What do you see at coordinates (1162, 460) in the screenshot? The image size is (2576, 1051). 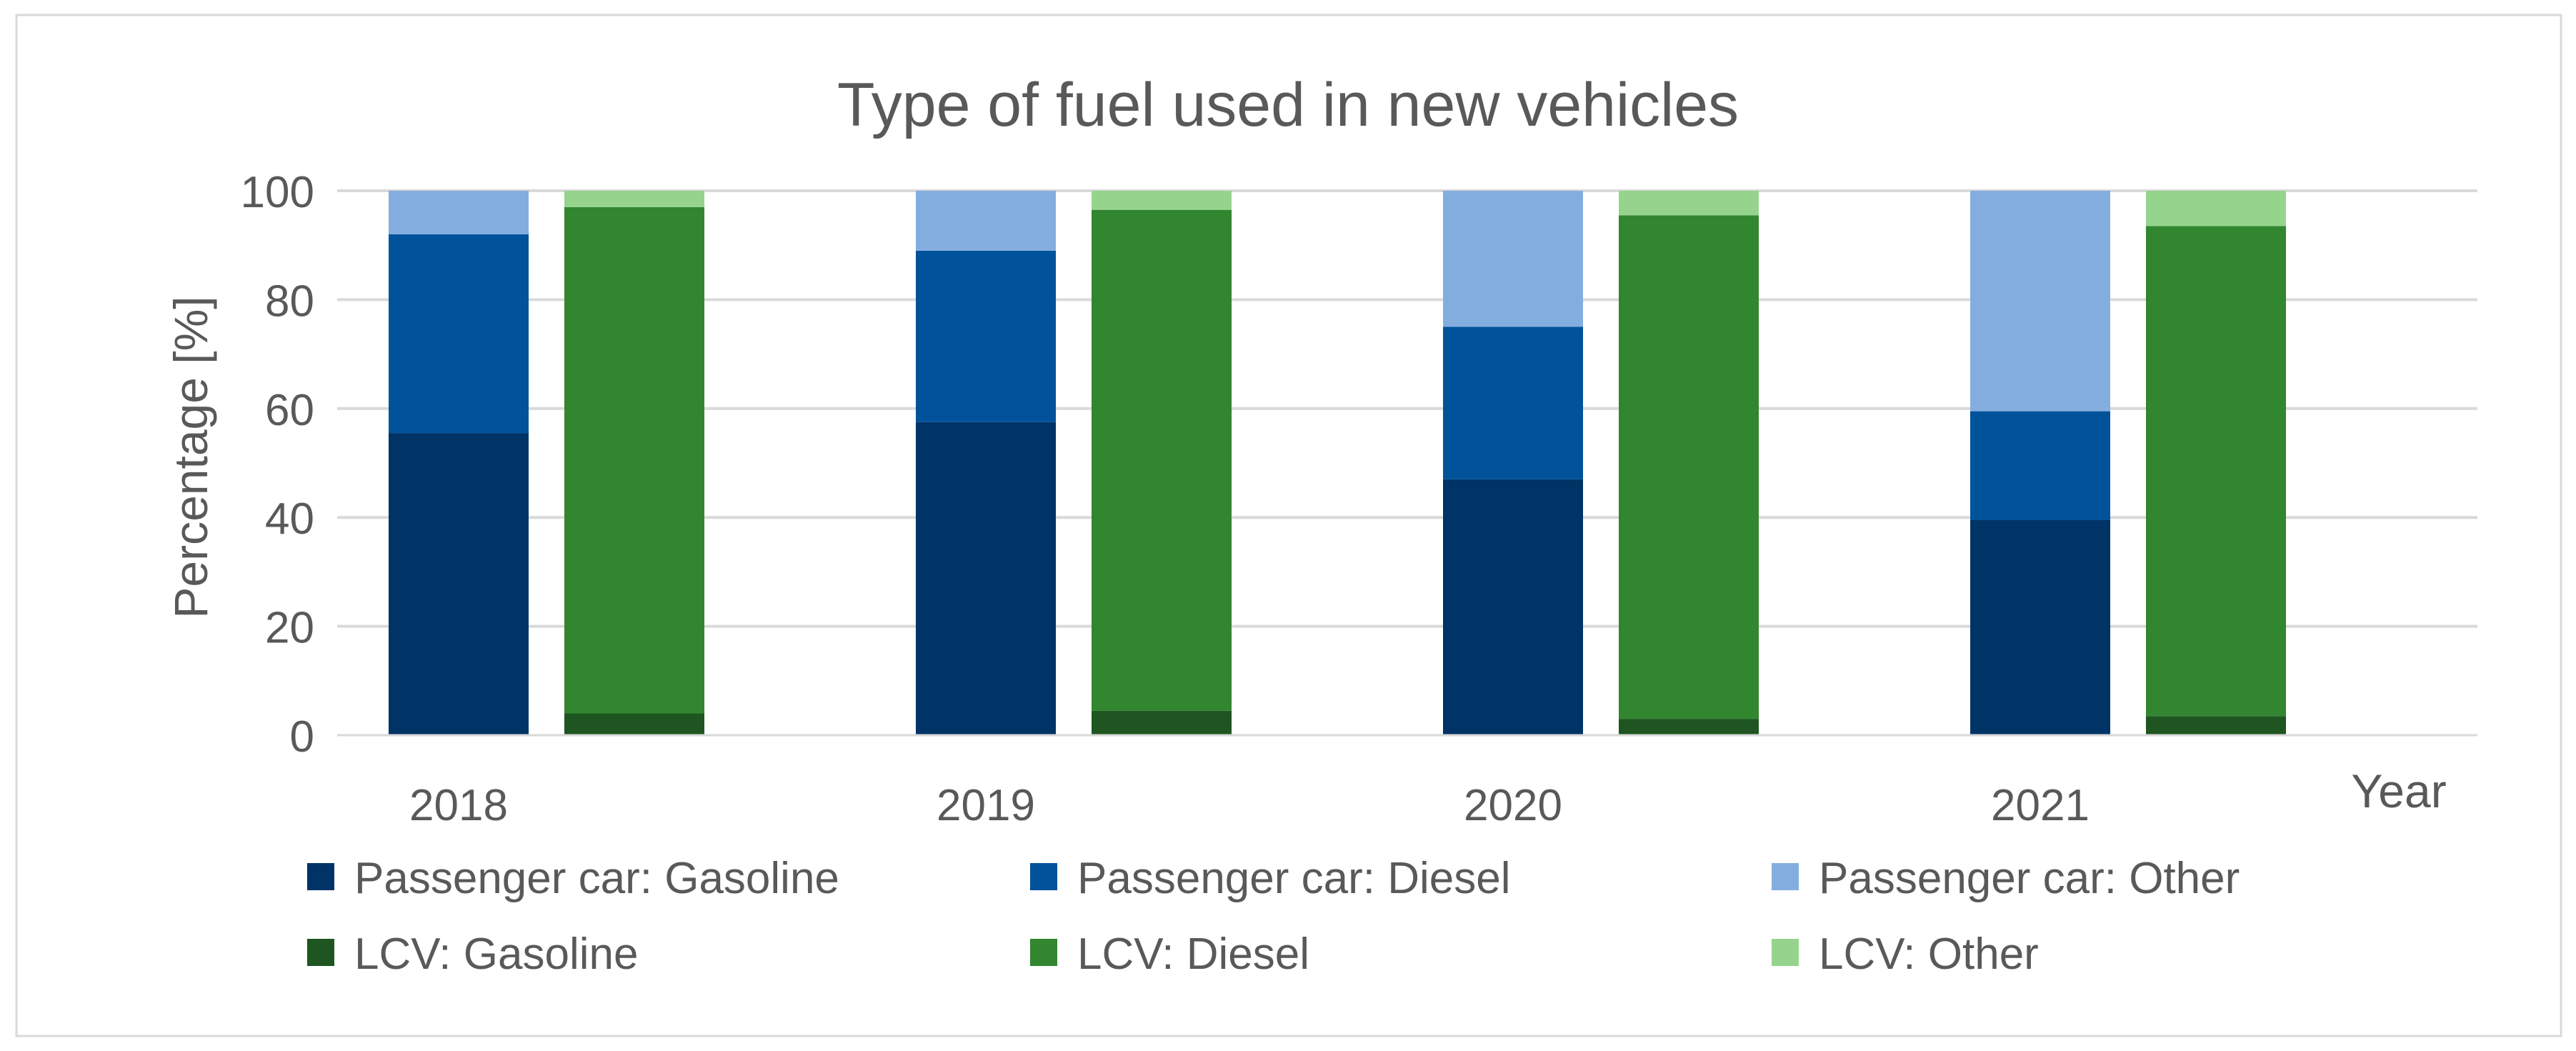 I see `bar-lcv-diesel-2019` at bounding box center [1162, 460].